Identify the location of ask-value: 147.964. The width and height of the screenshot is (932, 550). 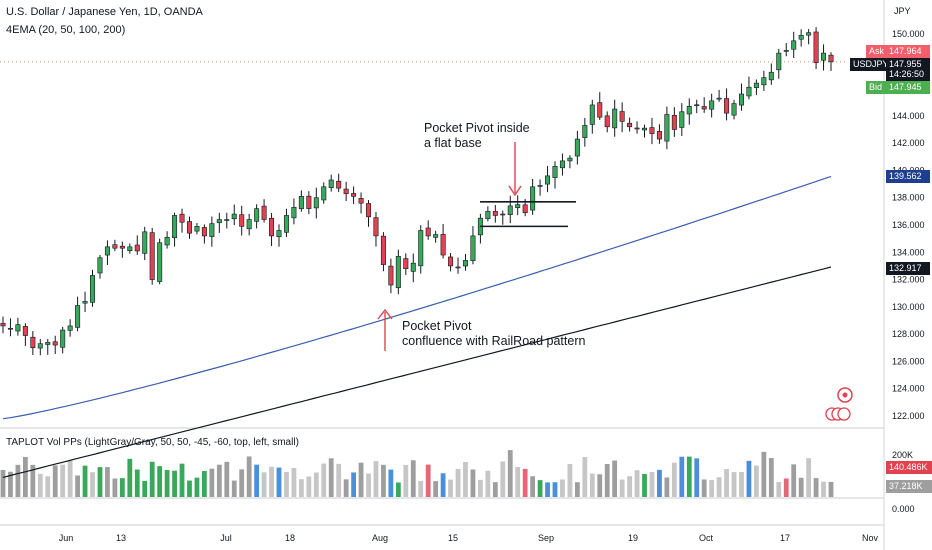
(908, 51).